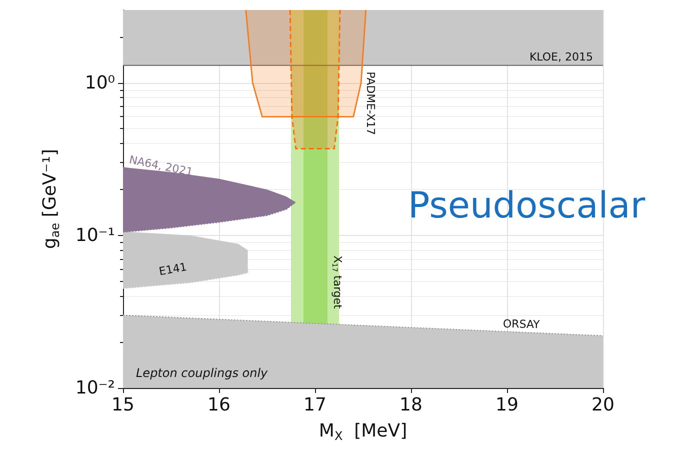  Describe the element at coordinates (603, 405) in the screenshot. I see `x-tick-label: 20` at that location.